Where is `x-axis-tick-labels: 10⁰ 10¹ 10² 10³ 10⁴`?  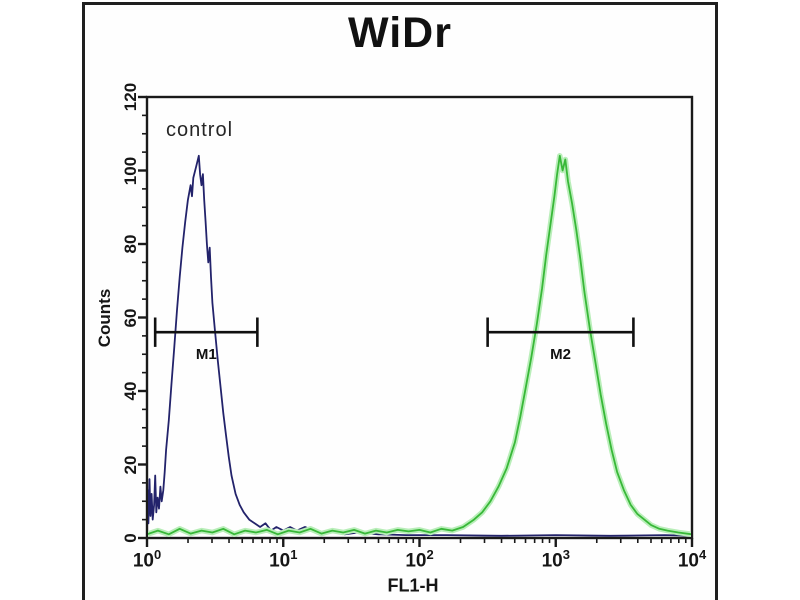
x-axis-tick-labels: 10⁰ 10¹ 10² 10³ 10⁴ is located at coordinates (400, 563).